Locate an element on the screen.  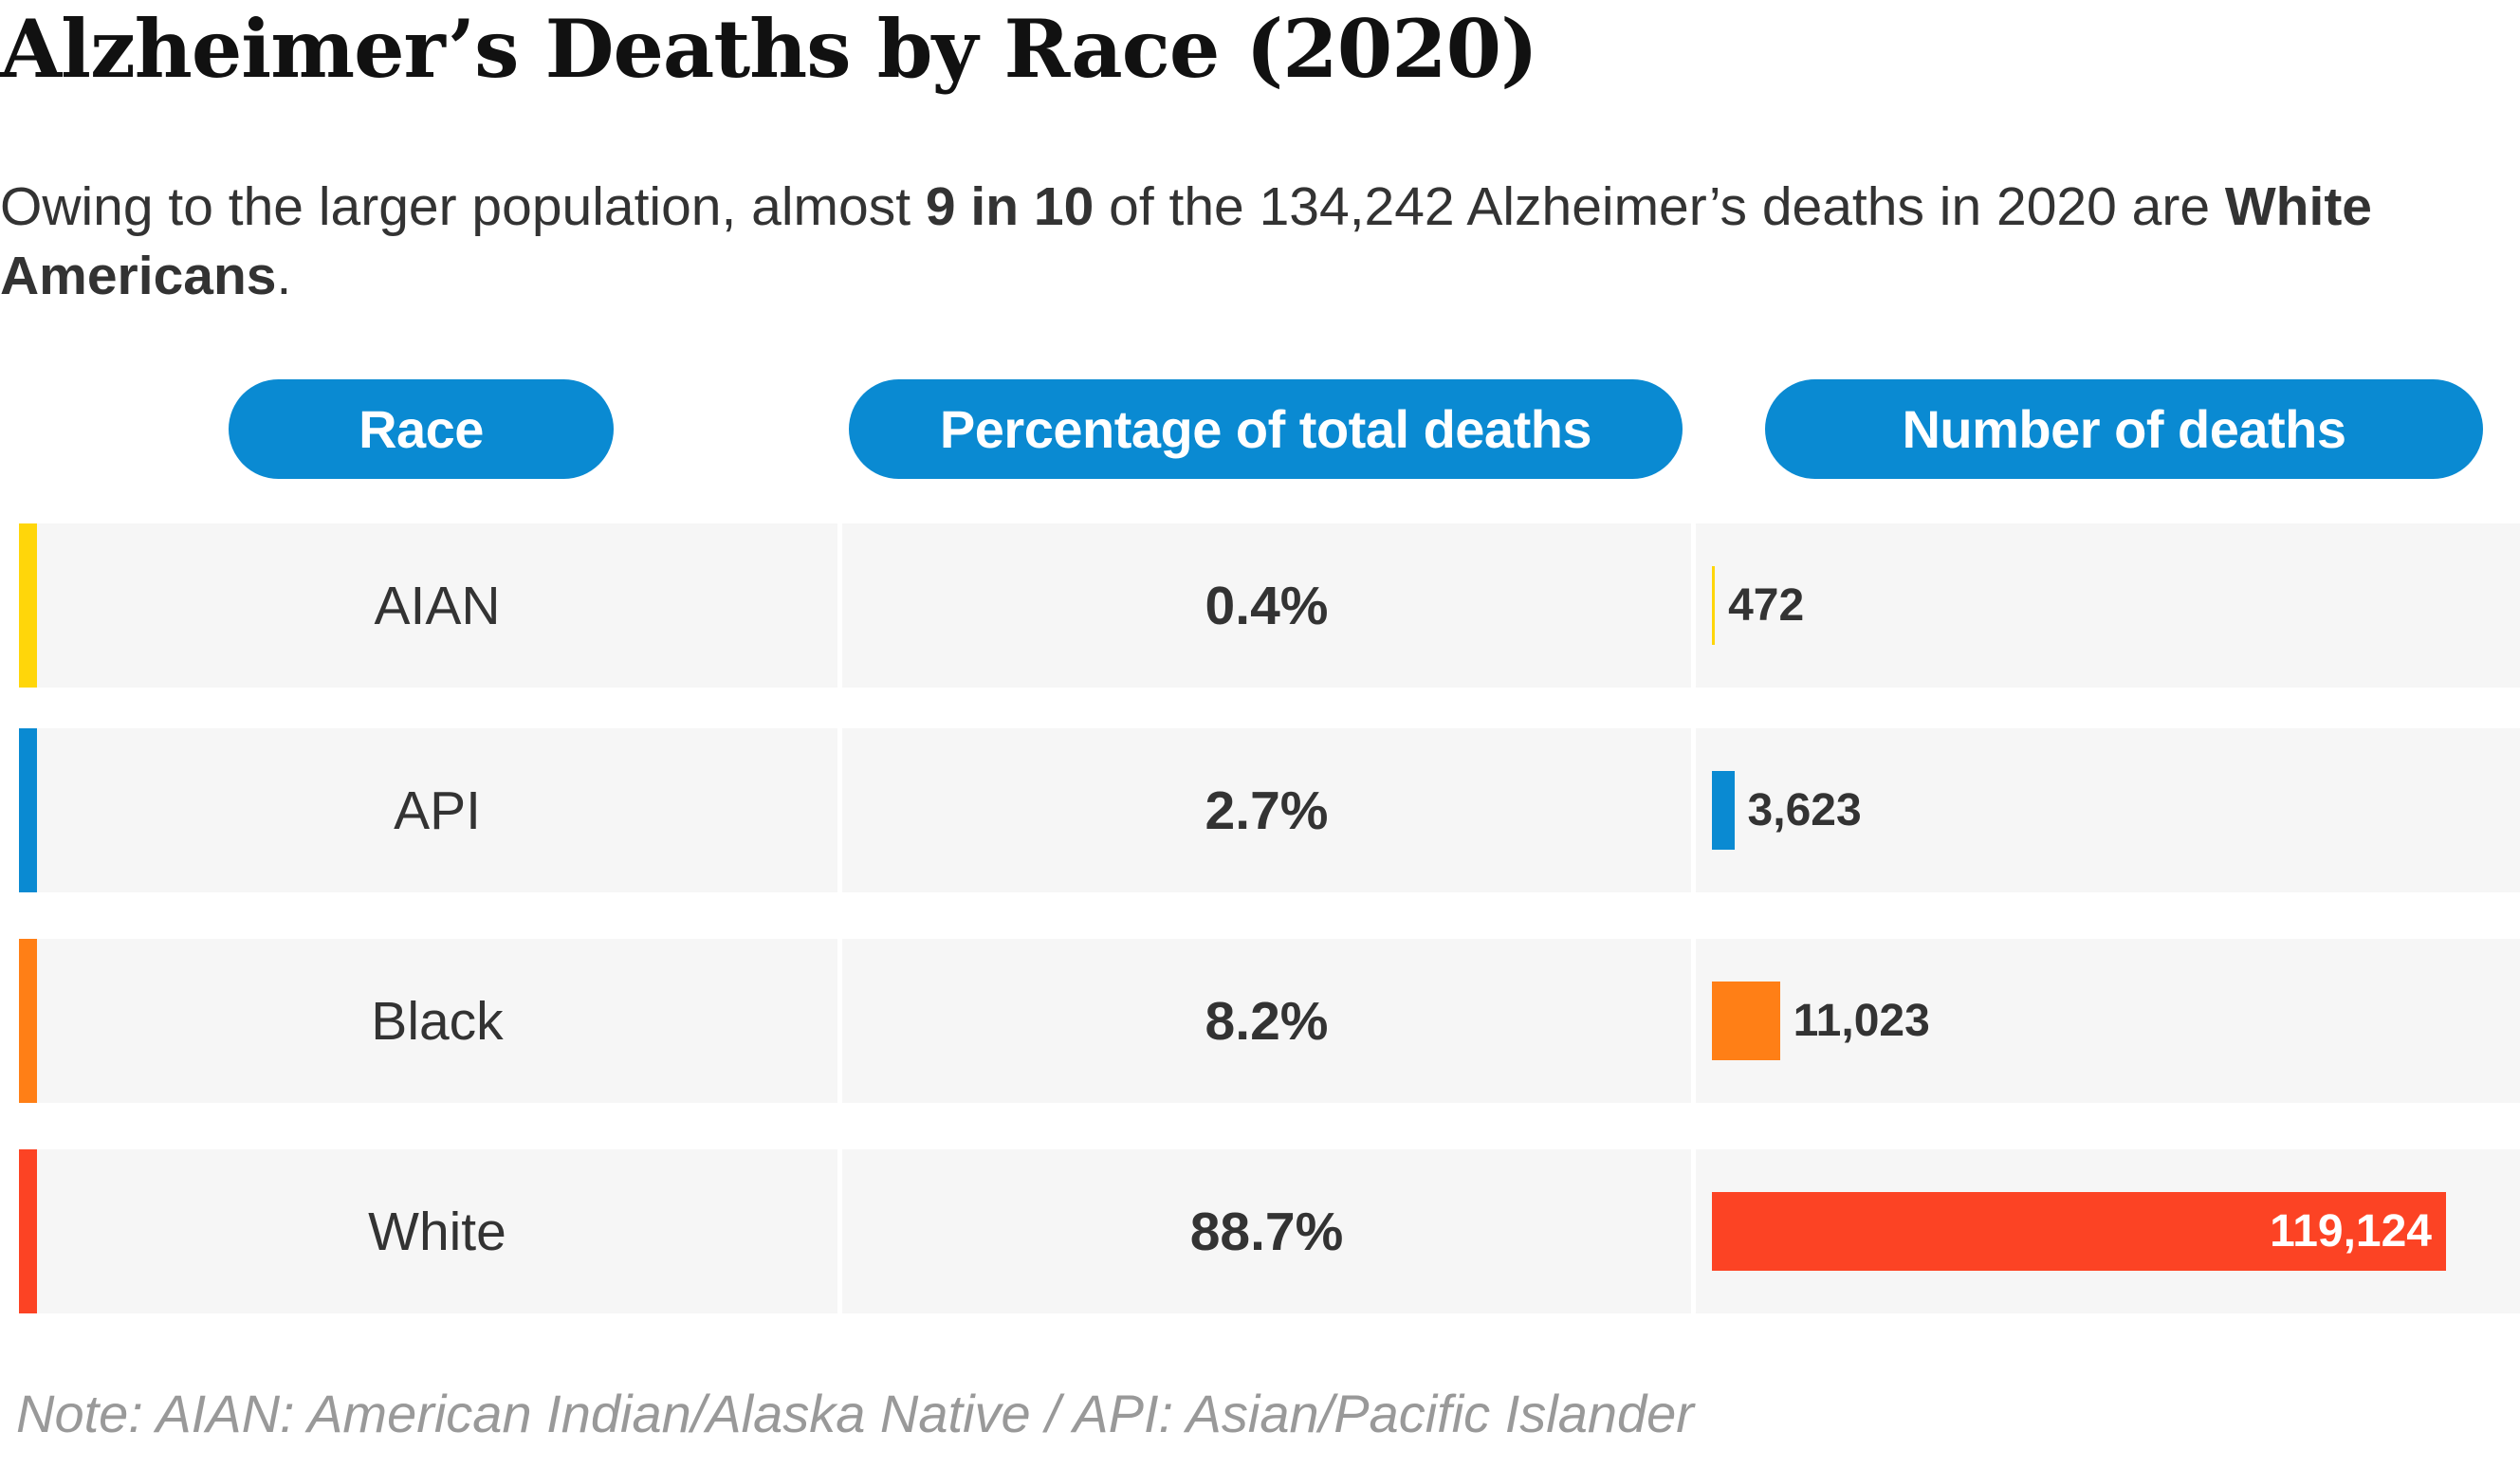
column-header-deaths: Number of deaths is located at coordinates (2124, 429).